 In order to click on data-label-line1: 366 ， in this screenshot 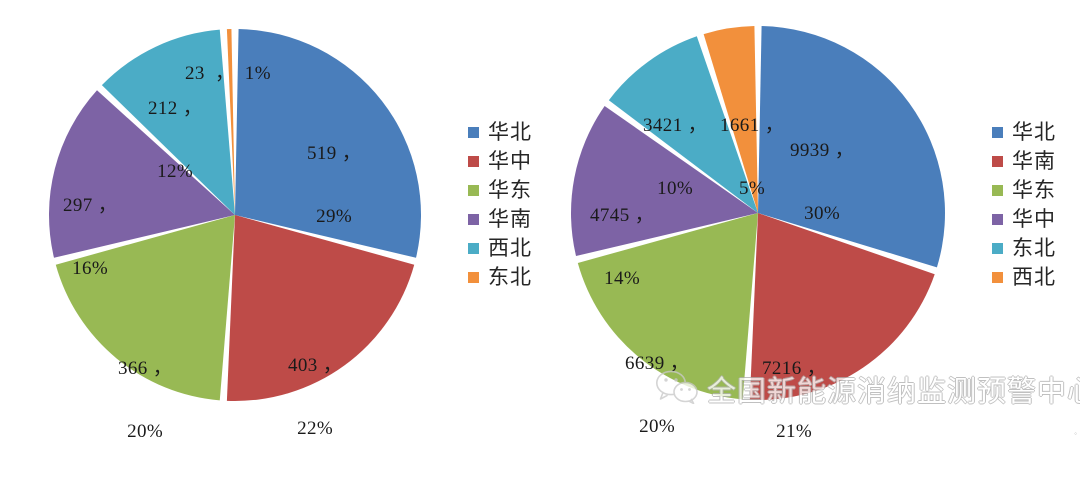, I will do `click(145, 368)`.